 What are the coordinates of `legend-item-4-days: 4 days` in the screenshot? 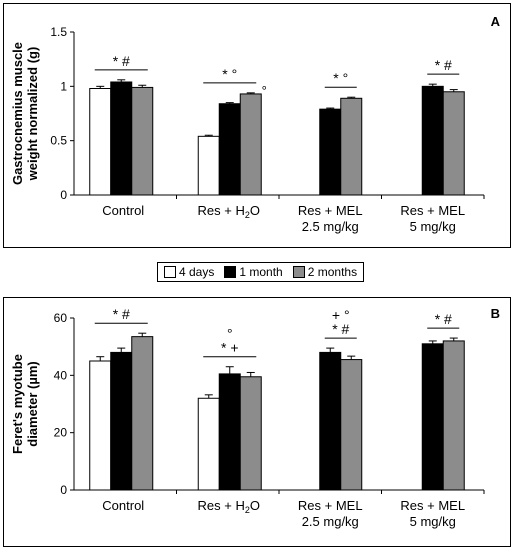 It's located at (189, 272).